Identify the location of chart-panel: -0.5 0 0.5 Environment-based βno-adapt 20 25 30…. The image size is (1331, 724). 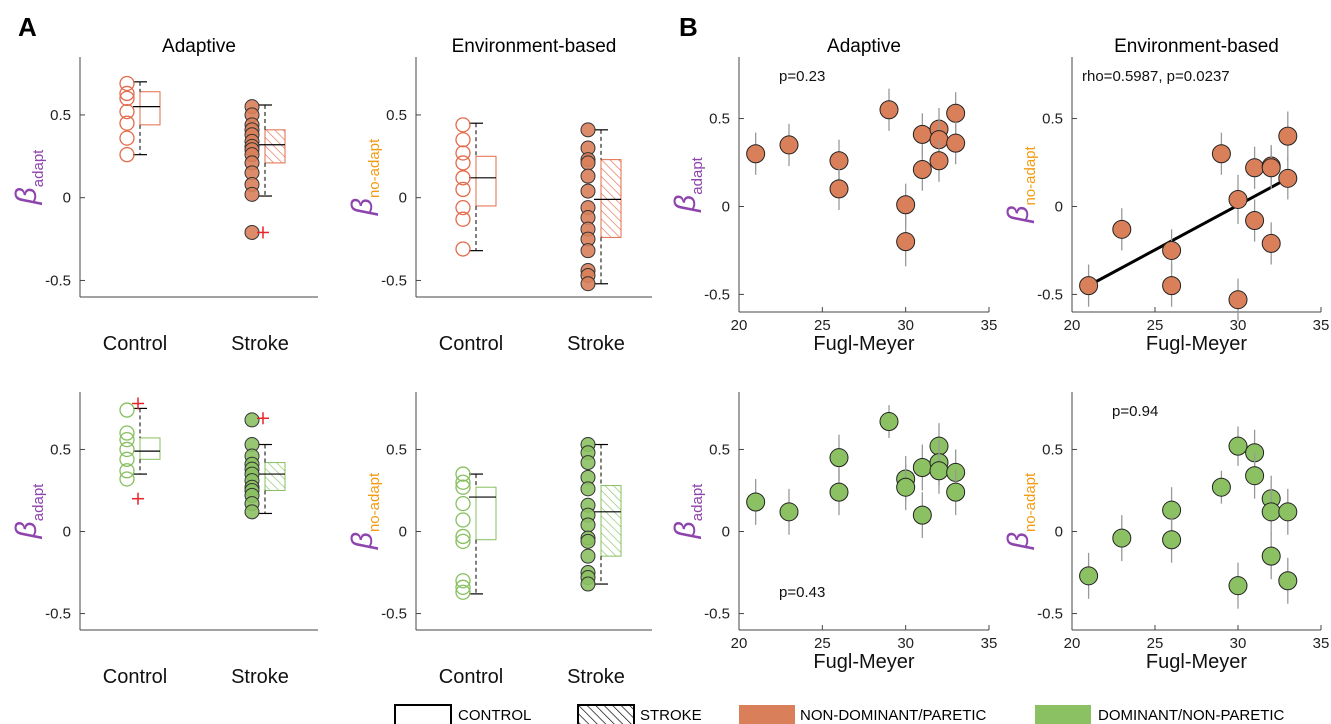
(1165, 195).